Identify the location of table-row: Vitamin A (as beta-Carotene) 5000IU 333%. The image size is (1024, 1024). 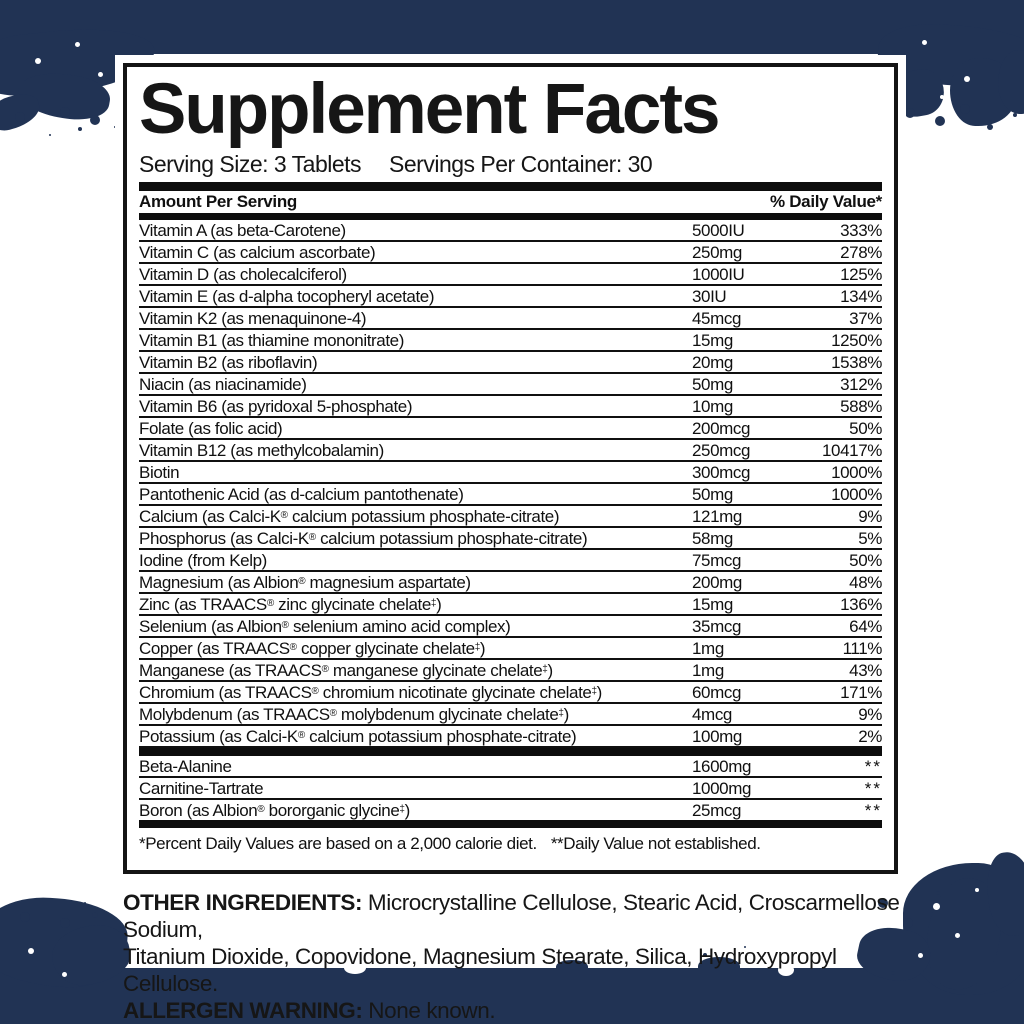
(510, 231).